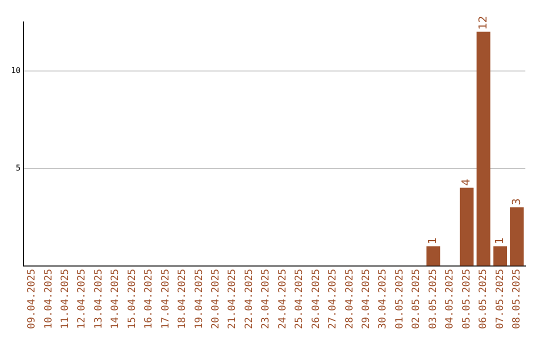 This screenshot has height=340, width=540. What do you see at coordinates (316, 299) in the screenshot?
I see `x-tick-label: 26.04.2025` at bounding box center [316, 299].